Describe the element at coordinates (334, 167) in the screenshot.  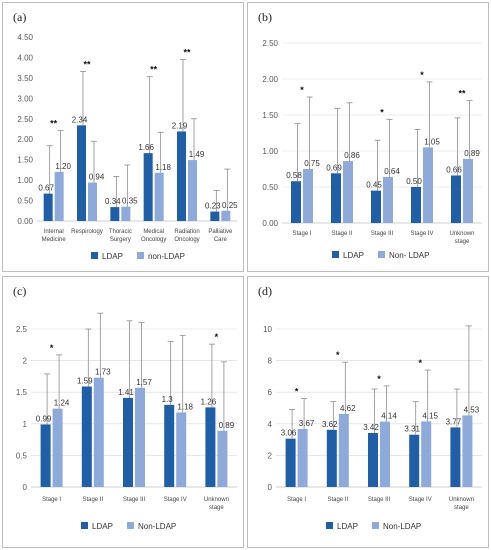
I see `data-label: 0.69` at that location.